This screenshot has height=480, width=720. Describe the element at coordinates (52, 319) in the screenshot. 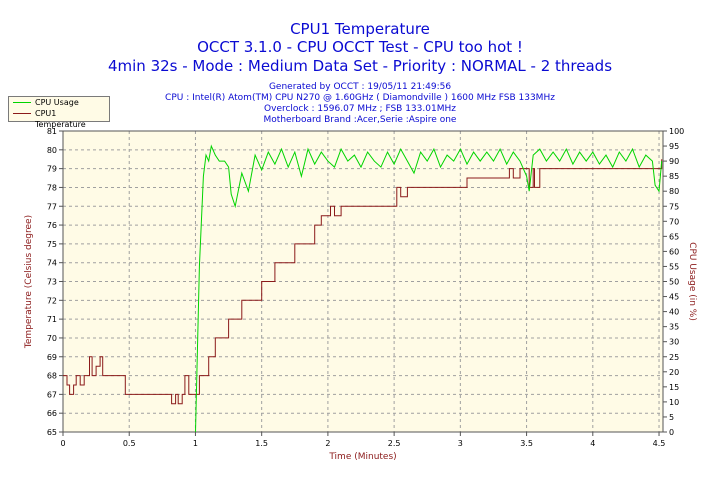

I see `y-left-tick-label: 71` at that location.